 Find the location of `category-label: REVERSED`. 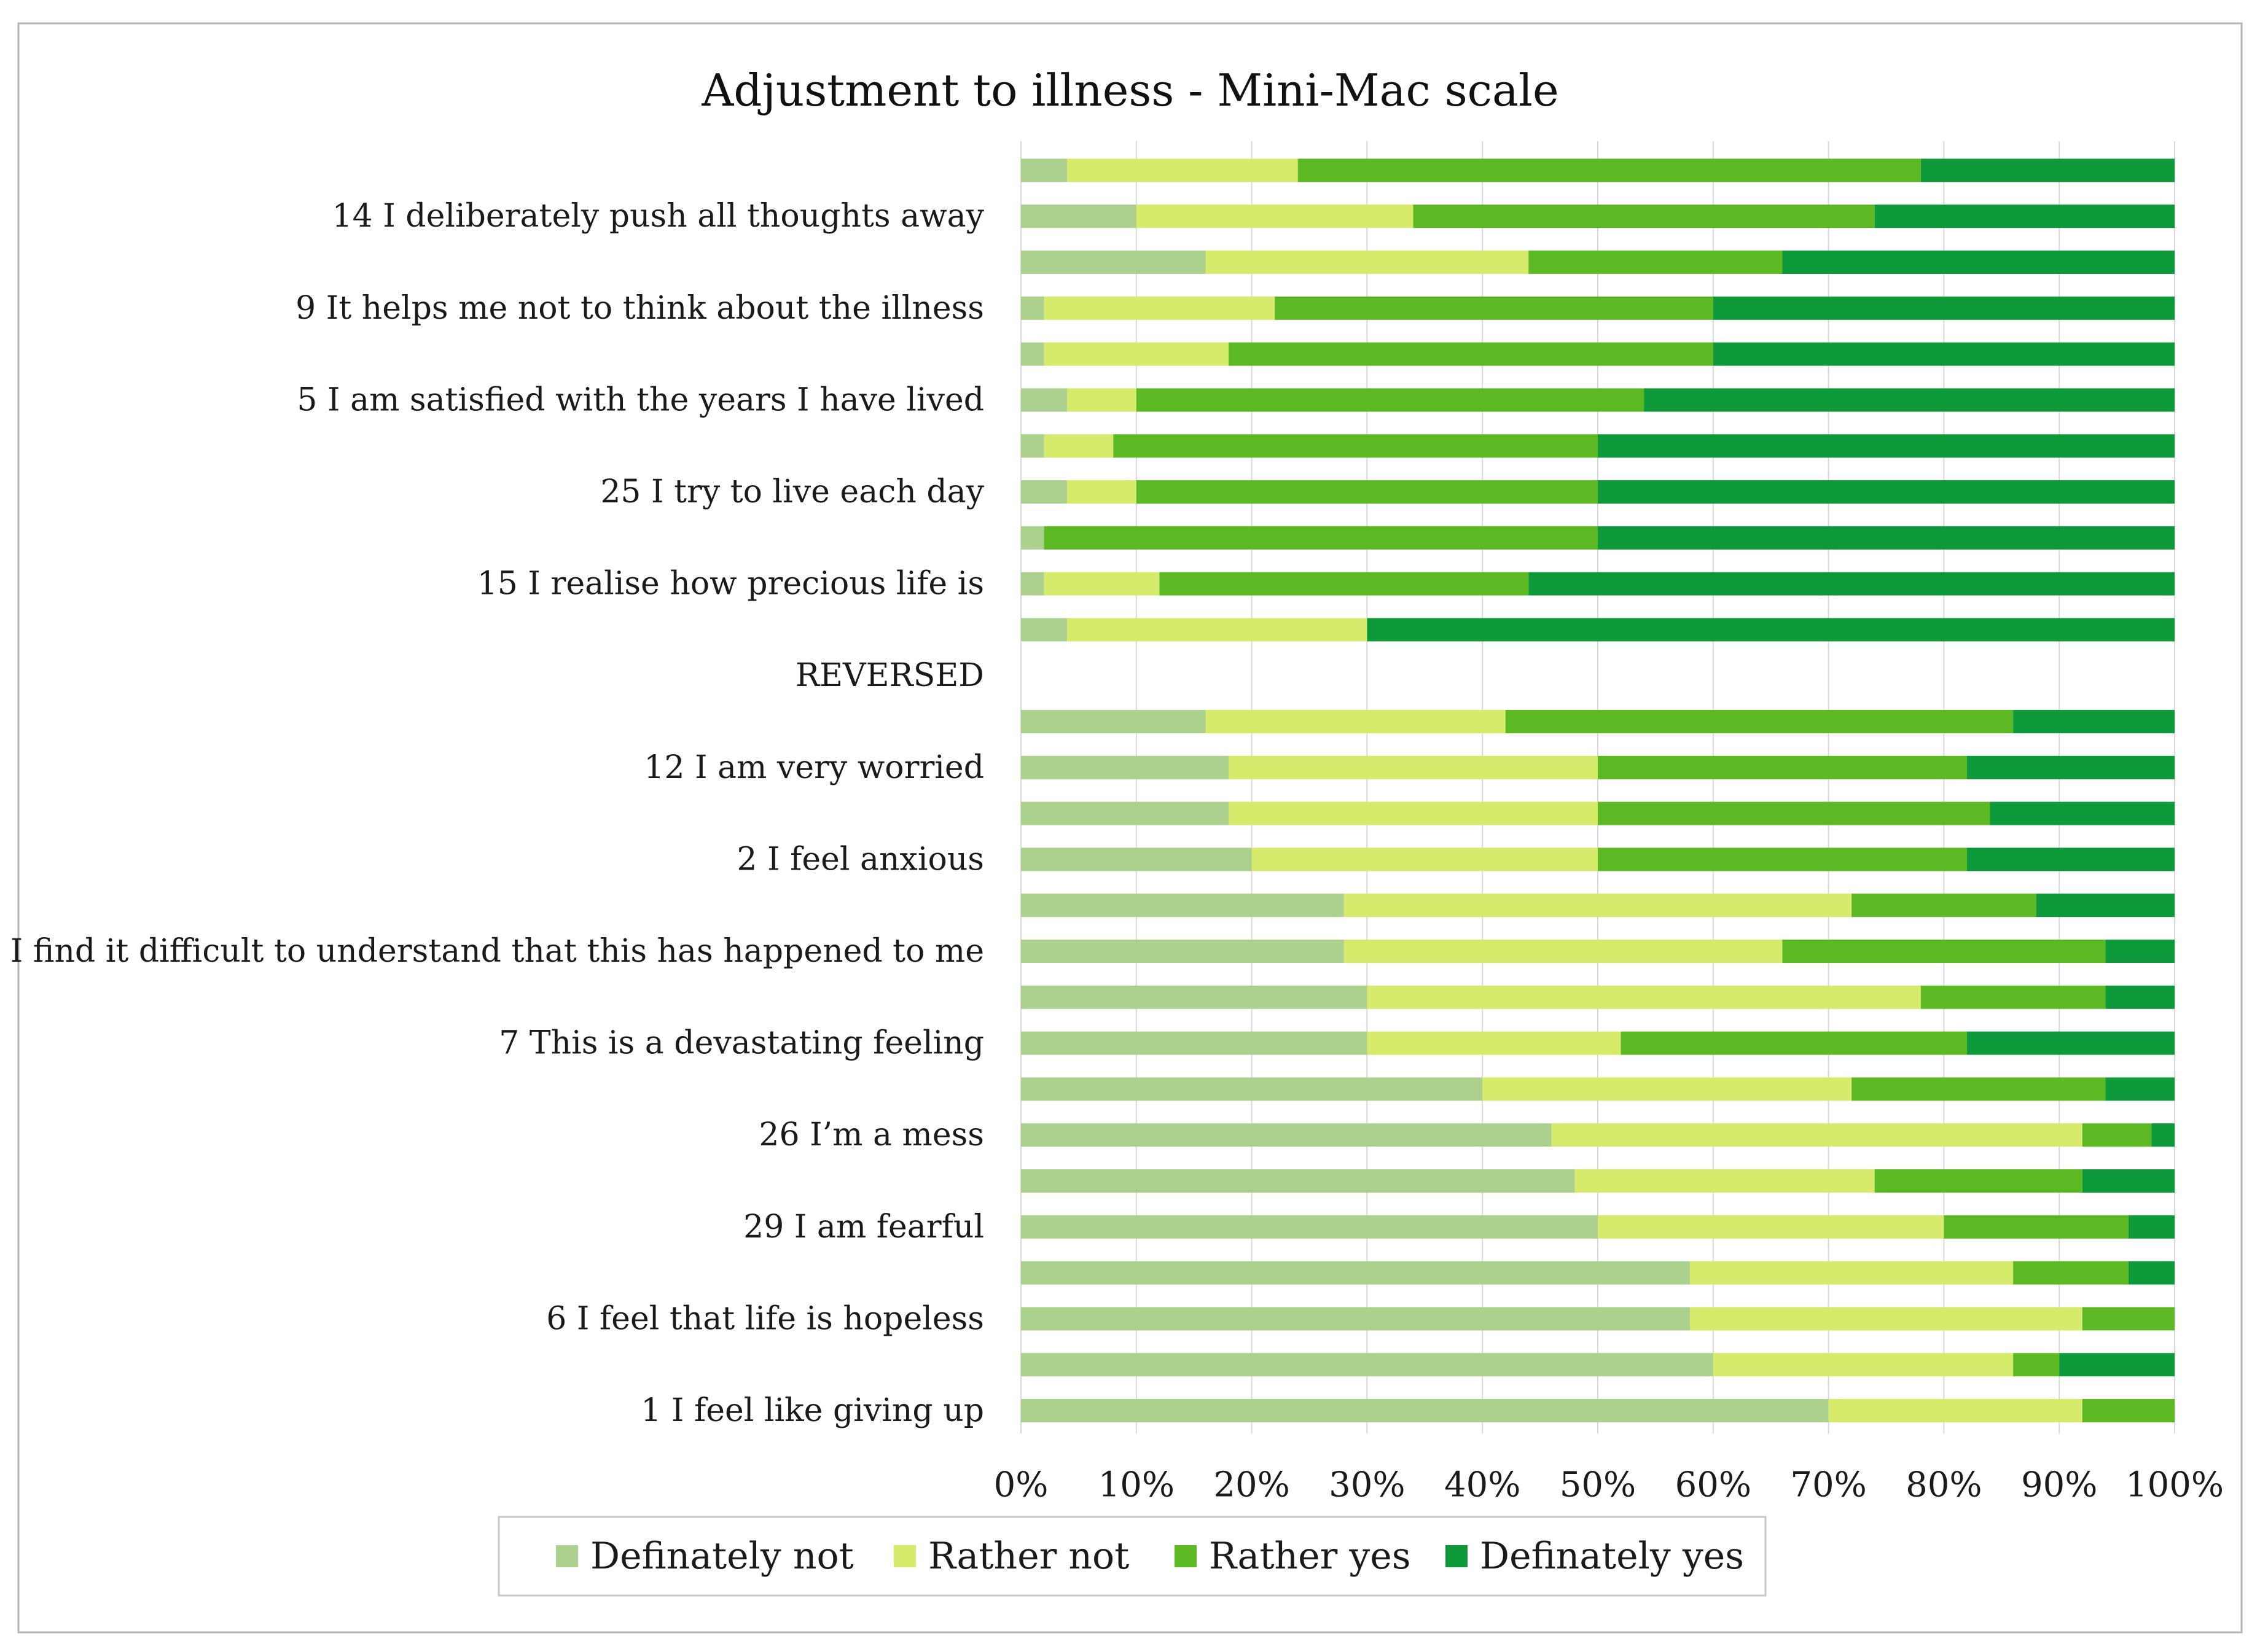

category-label: REVERSED is located at coordinates (890, 675).